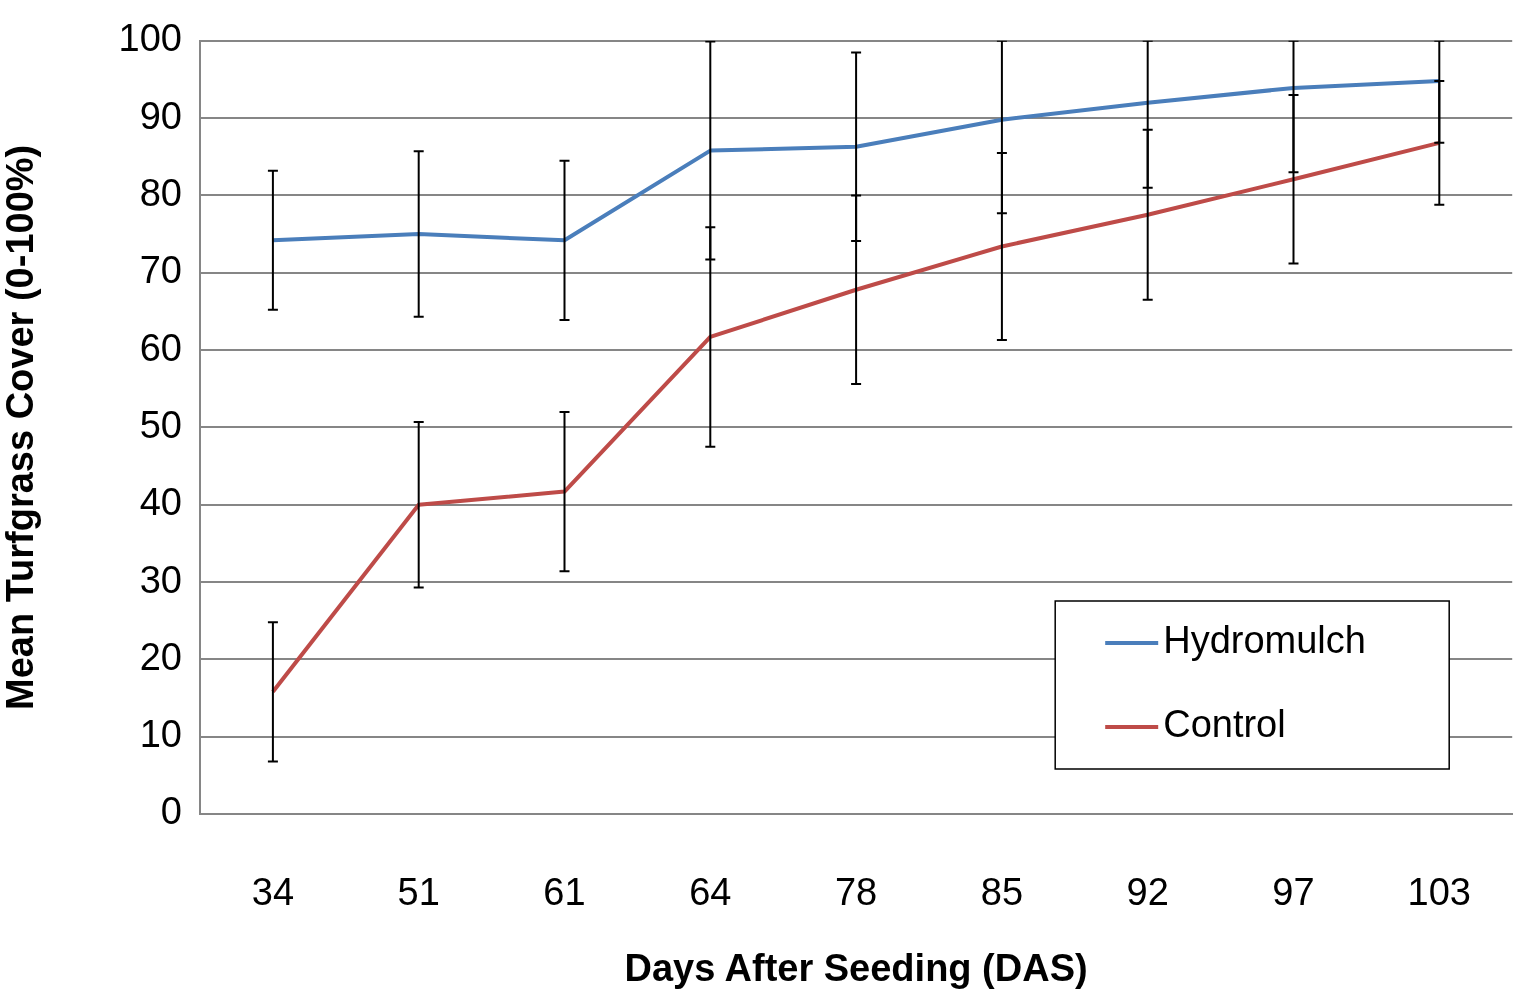 This screenshot has height=993, width=1529. I want to click on y-tick-label: 80, so click(160, 192).